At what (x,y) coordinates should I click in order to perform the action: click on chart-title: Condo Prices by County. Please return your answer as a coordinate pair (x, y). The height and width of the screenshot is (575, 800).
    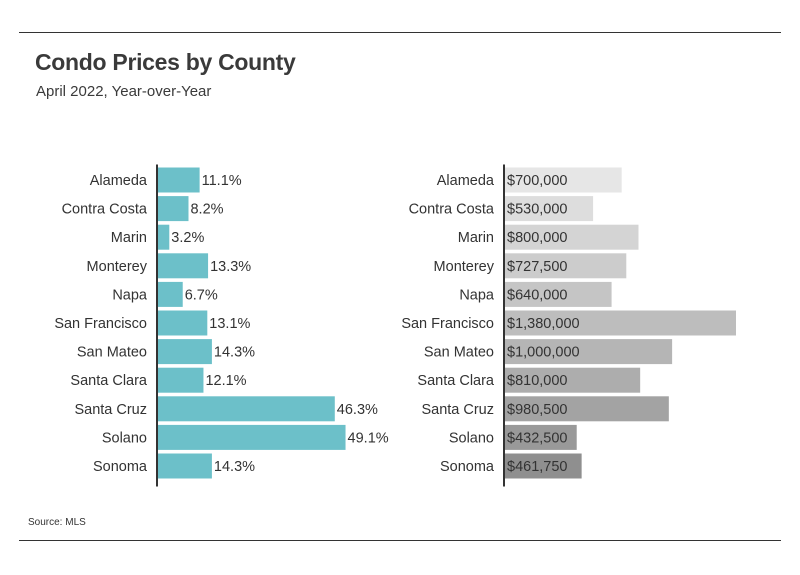
    Looking at the image, I should click on (165, 62).